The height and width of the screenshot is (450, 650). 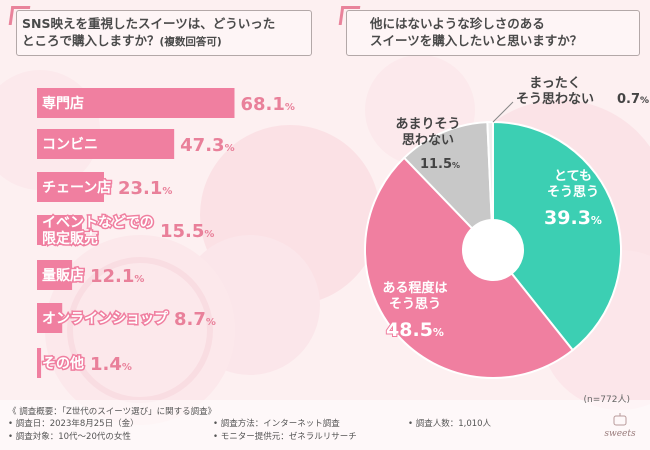 I want to click on bar-category-label: 限定販売, so click(x=70, y=238).